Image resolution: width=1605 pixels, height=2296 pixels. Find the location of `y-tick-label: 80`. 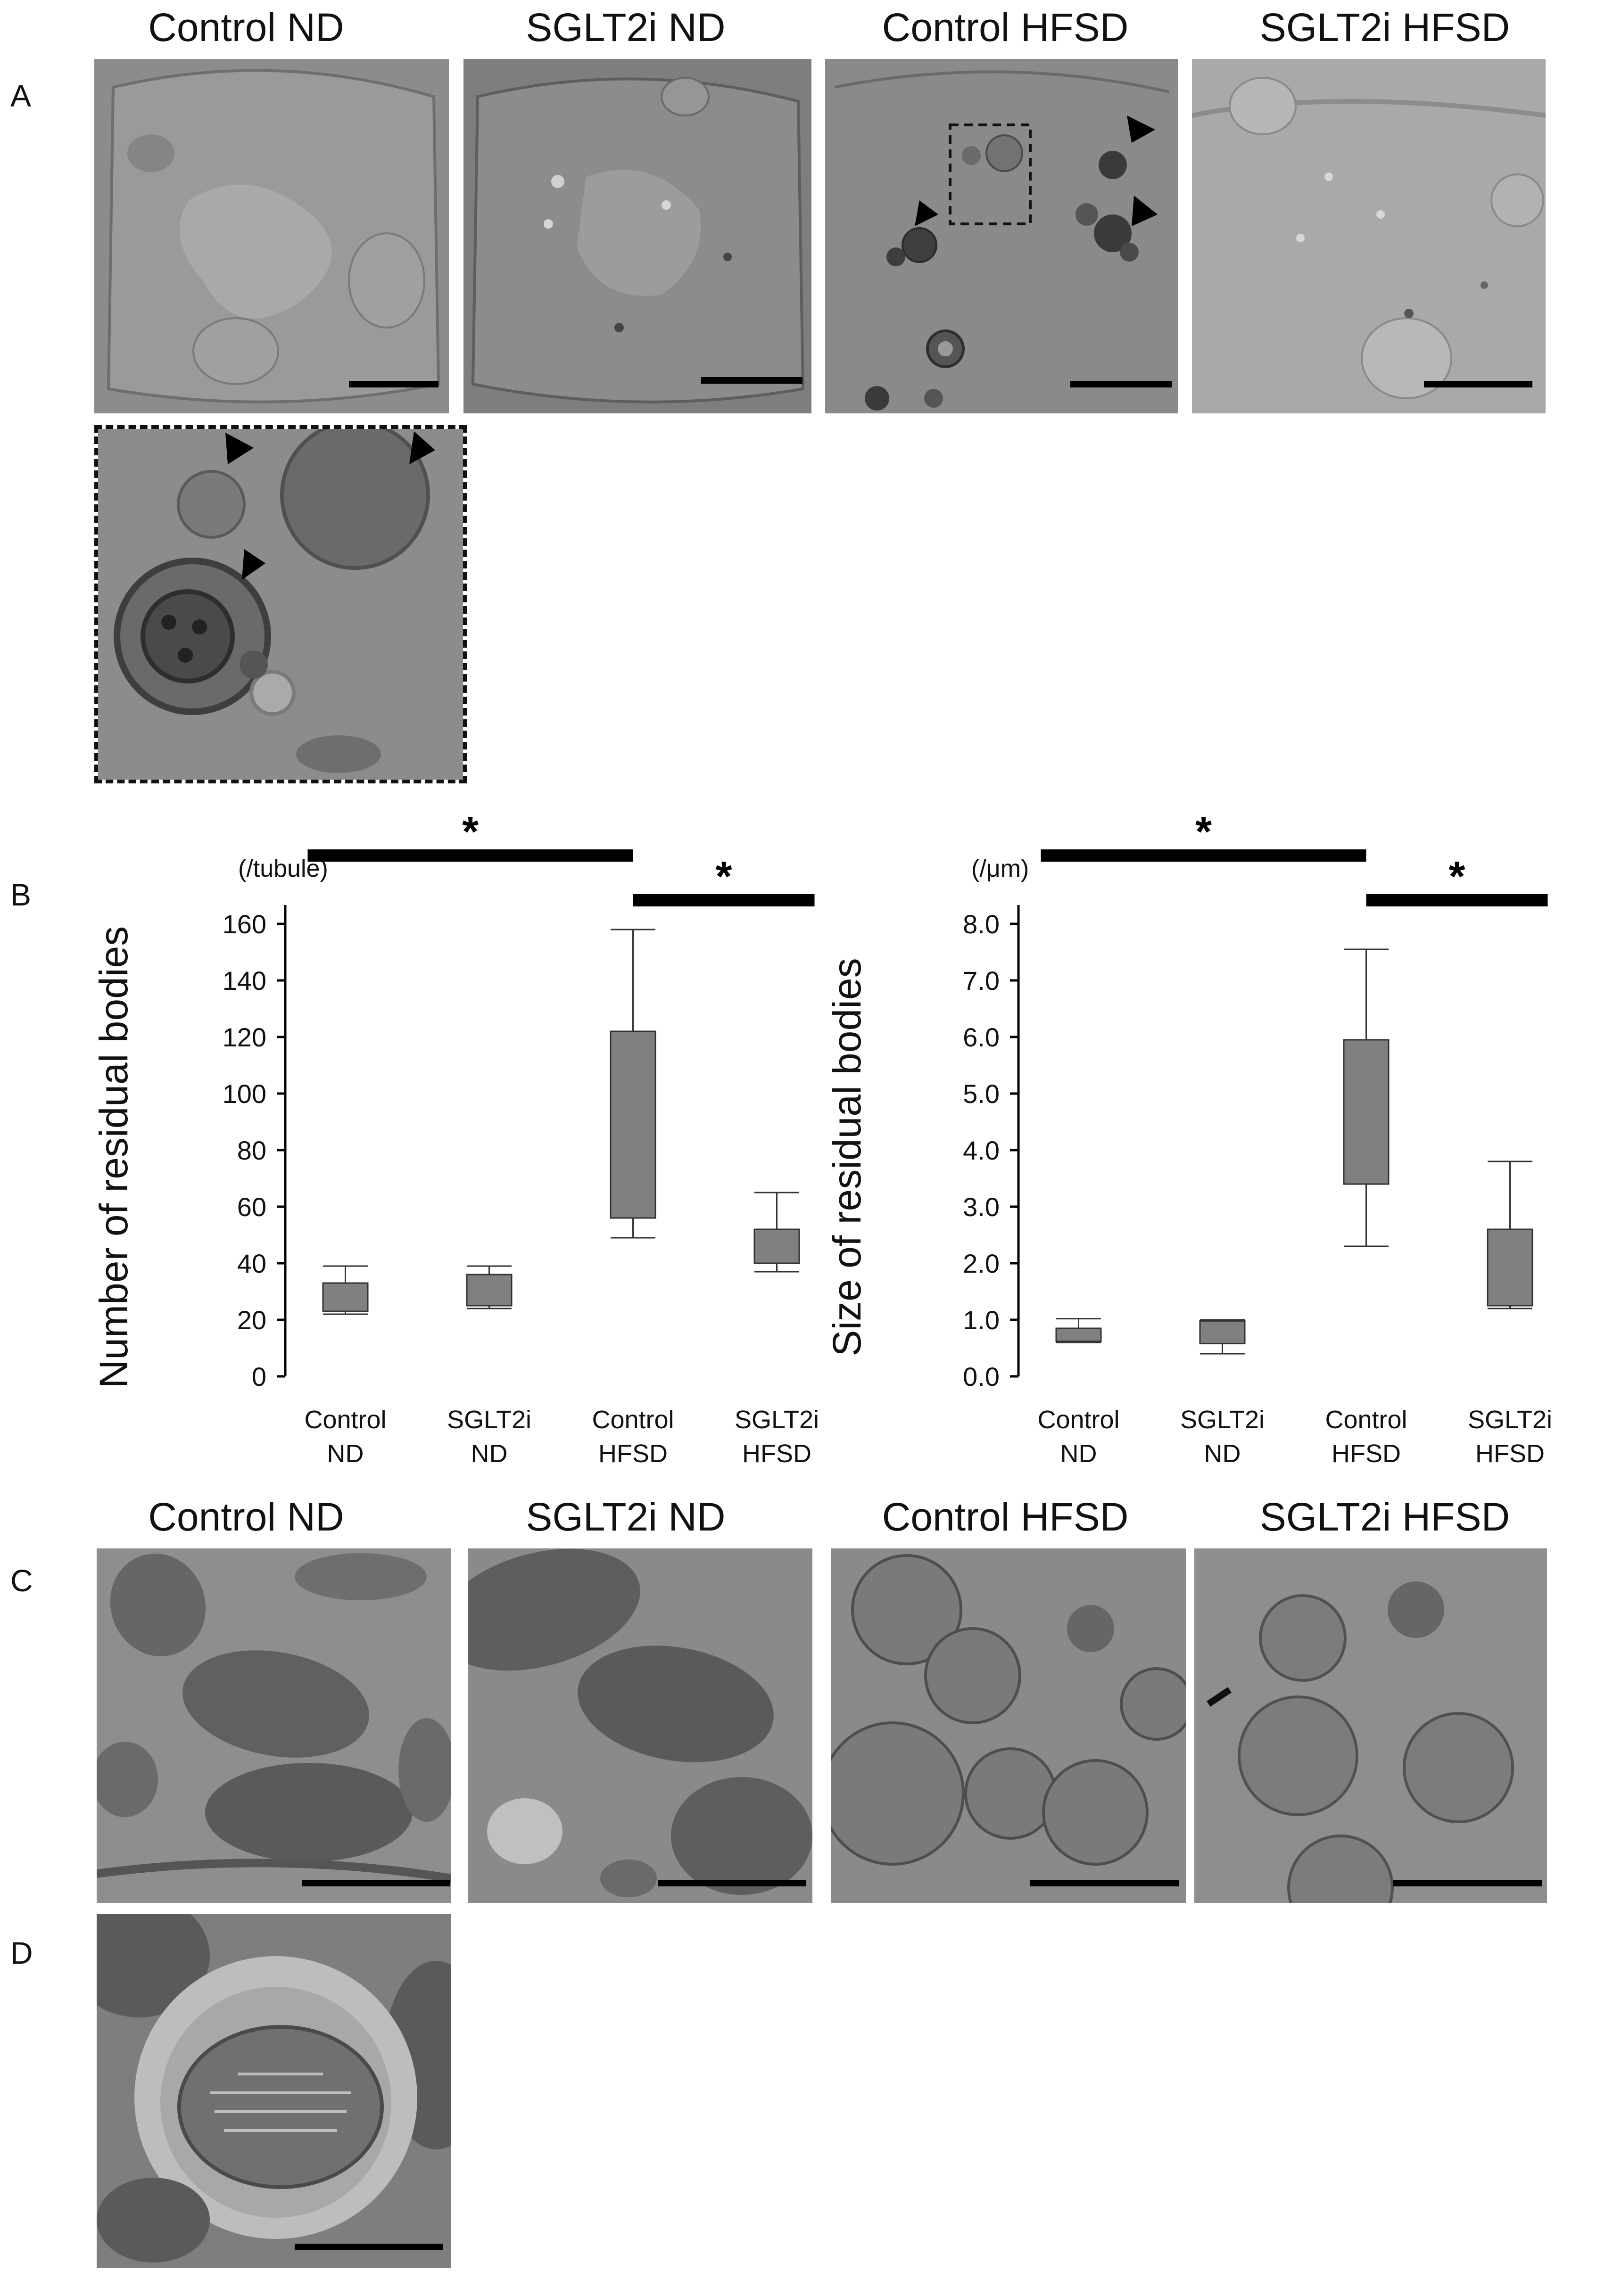

y-tick-label: 80 is located at coordinates (251, 1150).